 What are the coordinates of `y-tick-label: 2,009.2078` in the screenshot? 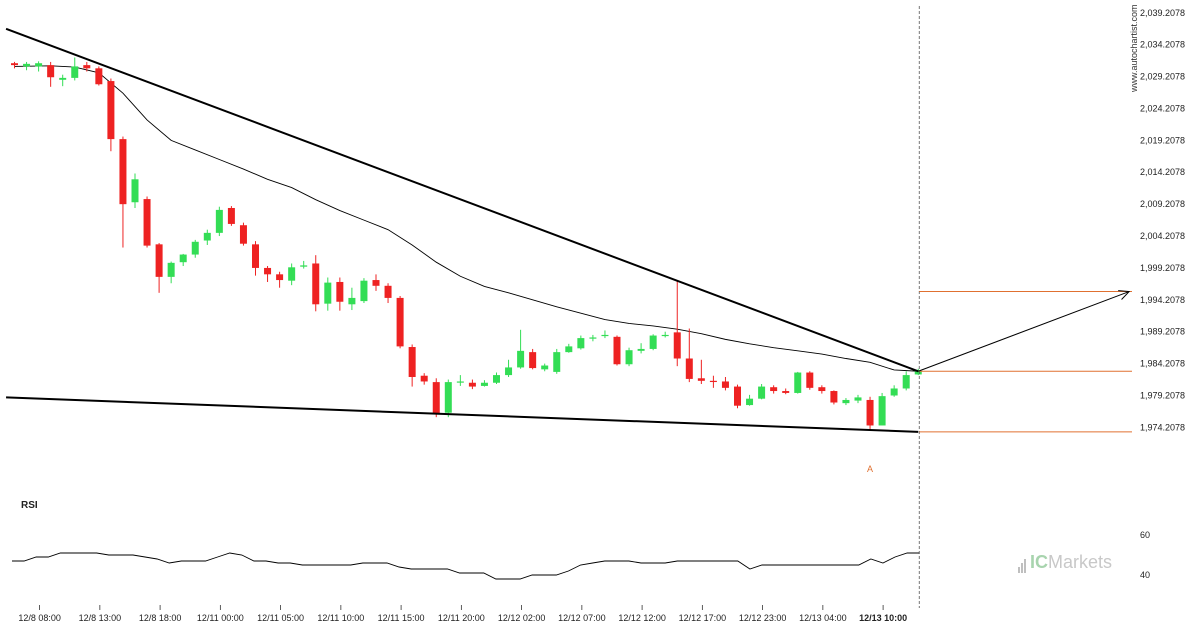 It's located at (1162, 204).